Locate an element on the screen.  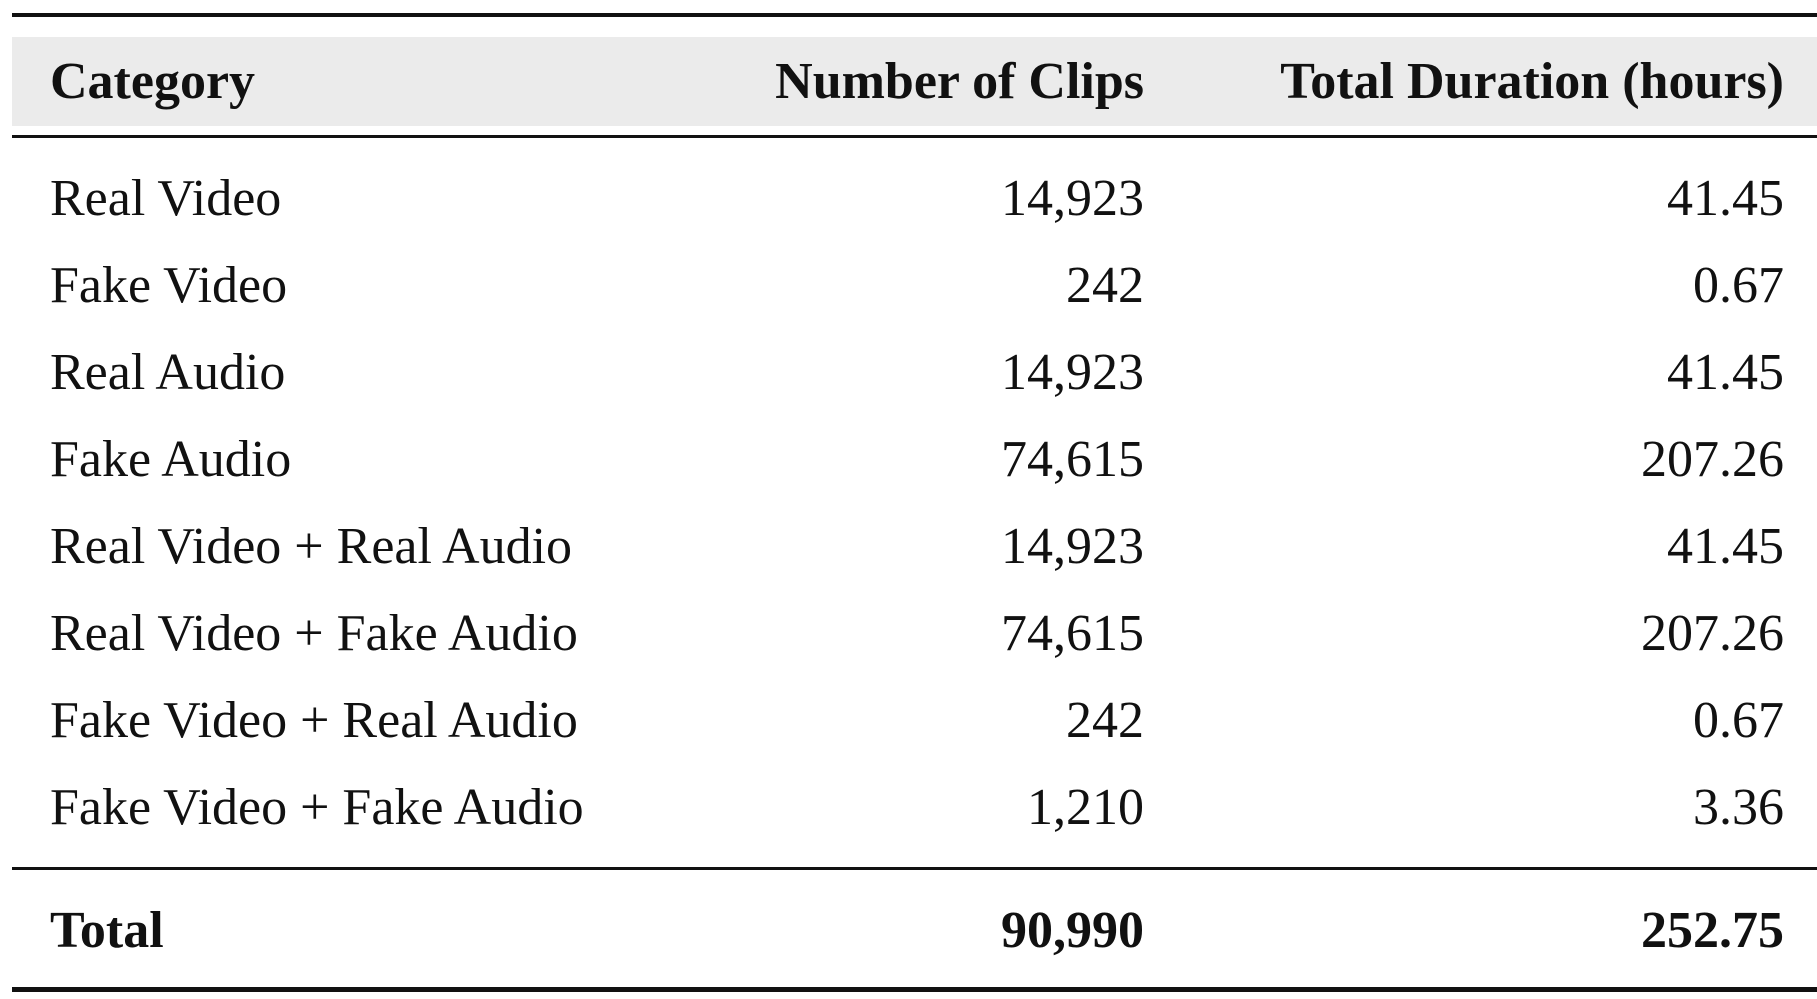
header-number-of-clips: Number of Clips is located at coordinates (959, 81).